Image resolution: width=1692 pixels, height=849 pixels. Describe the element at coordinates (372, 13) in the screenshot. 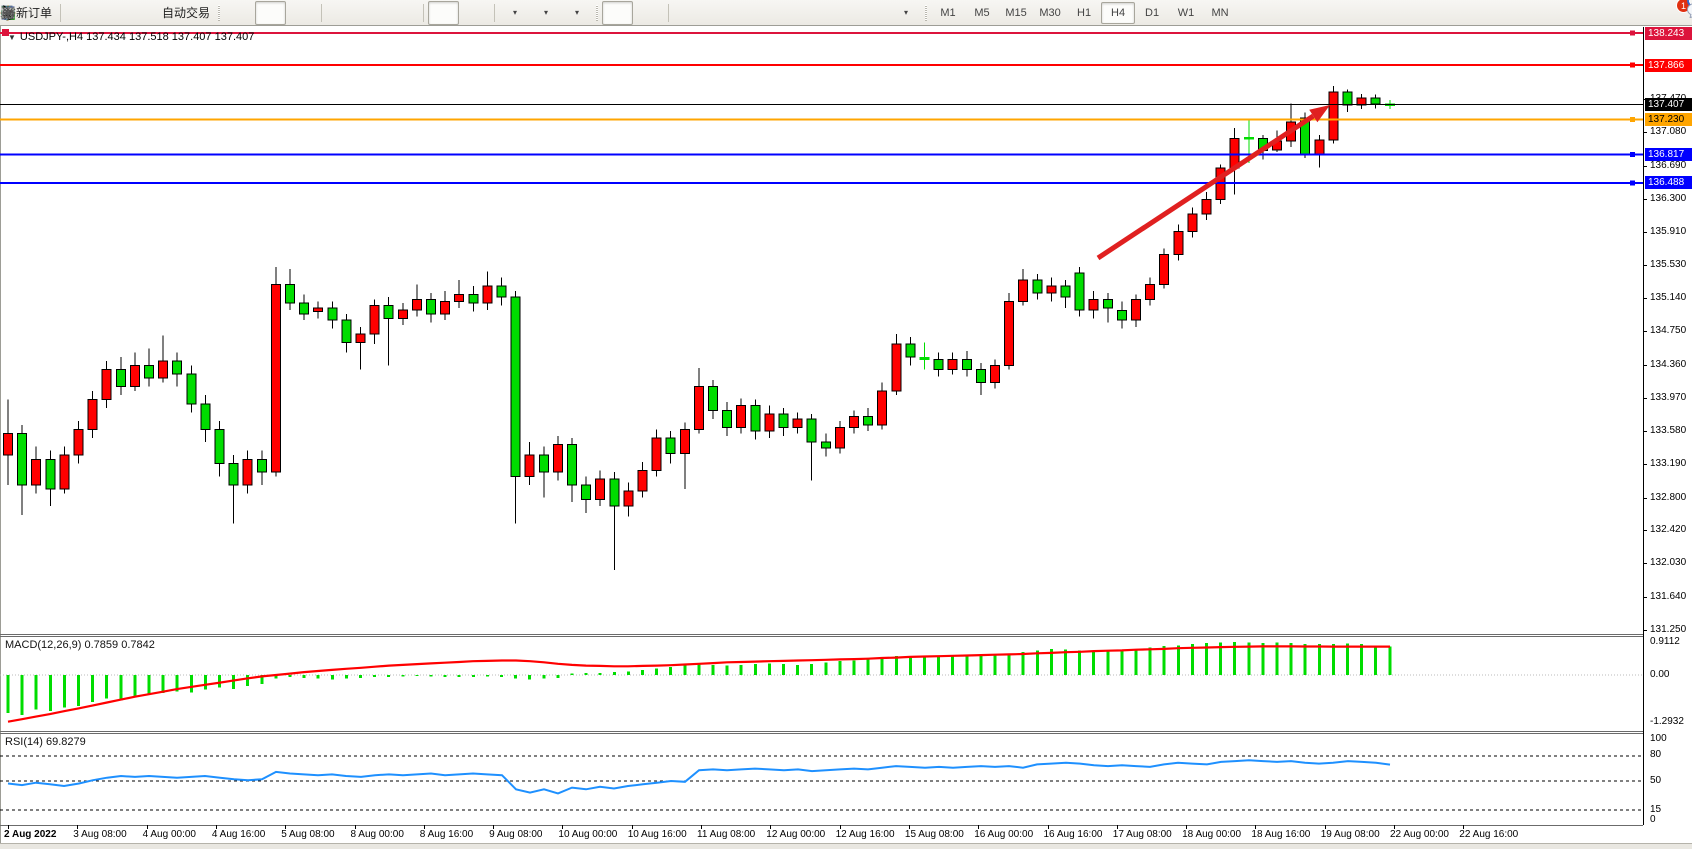

I see `zoom-out-button` at that location.